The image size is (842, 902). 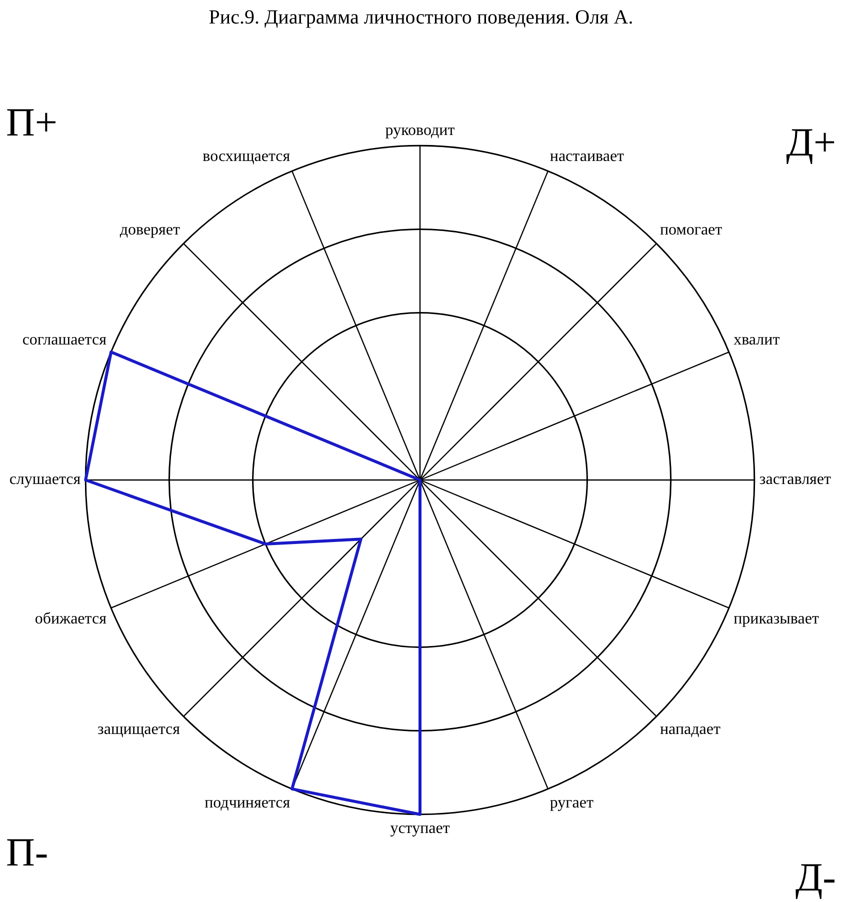 I want to click on spoke-label: защищается, so click(x=139, y=729).